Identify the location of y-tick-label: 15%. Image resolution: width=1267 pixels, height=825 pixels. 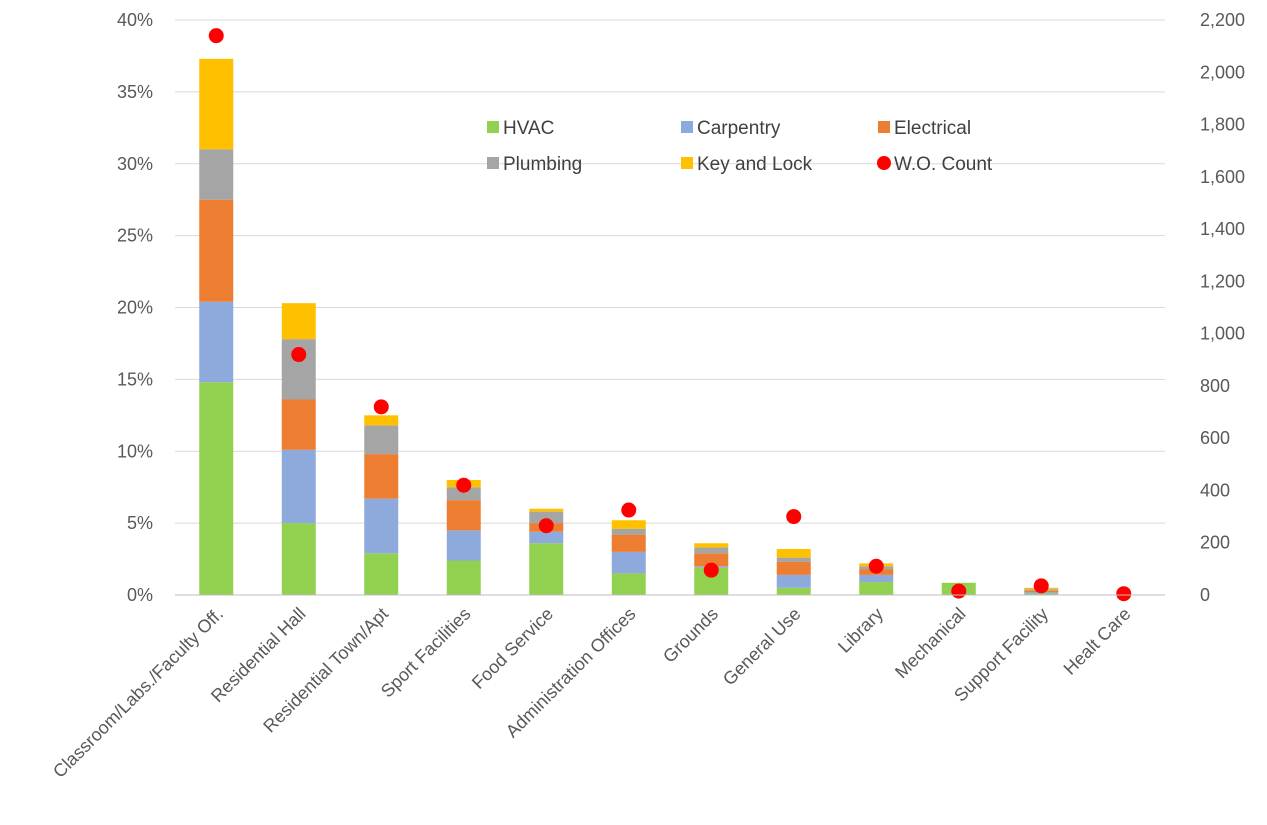
(135, 379).